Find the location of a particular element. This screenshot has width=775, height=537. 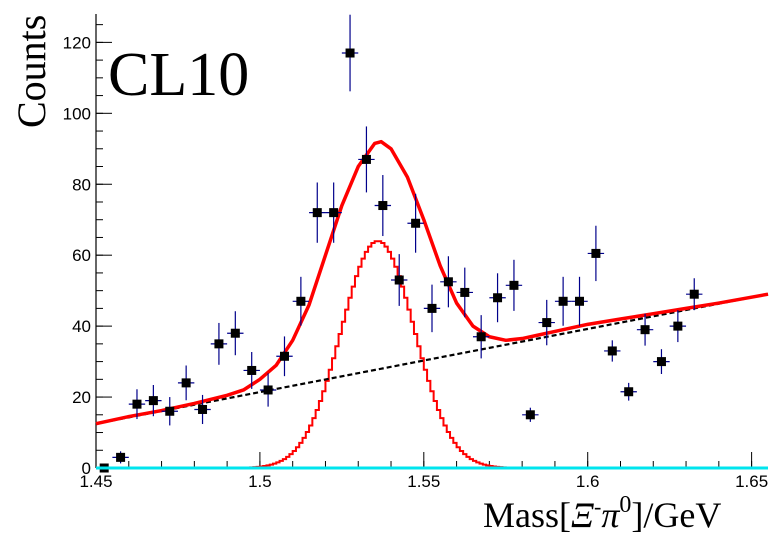

x-tick-label: 1.55 is located at coordinates (423, 481).